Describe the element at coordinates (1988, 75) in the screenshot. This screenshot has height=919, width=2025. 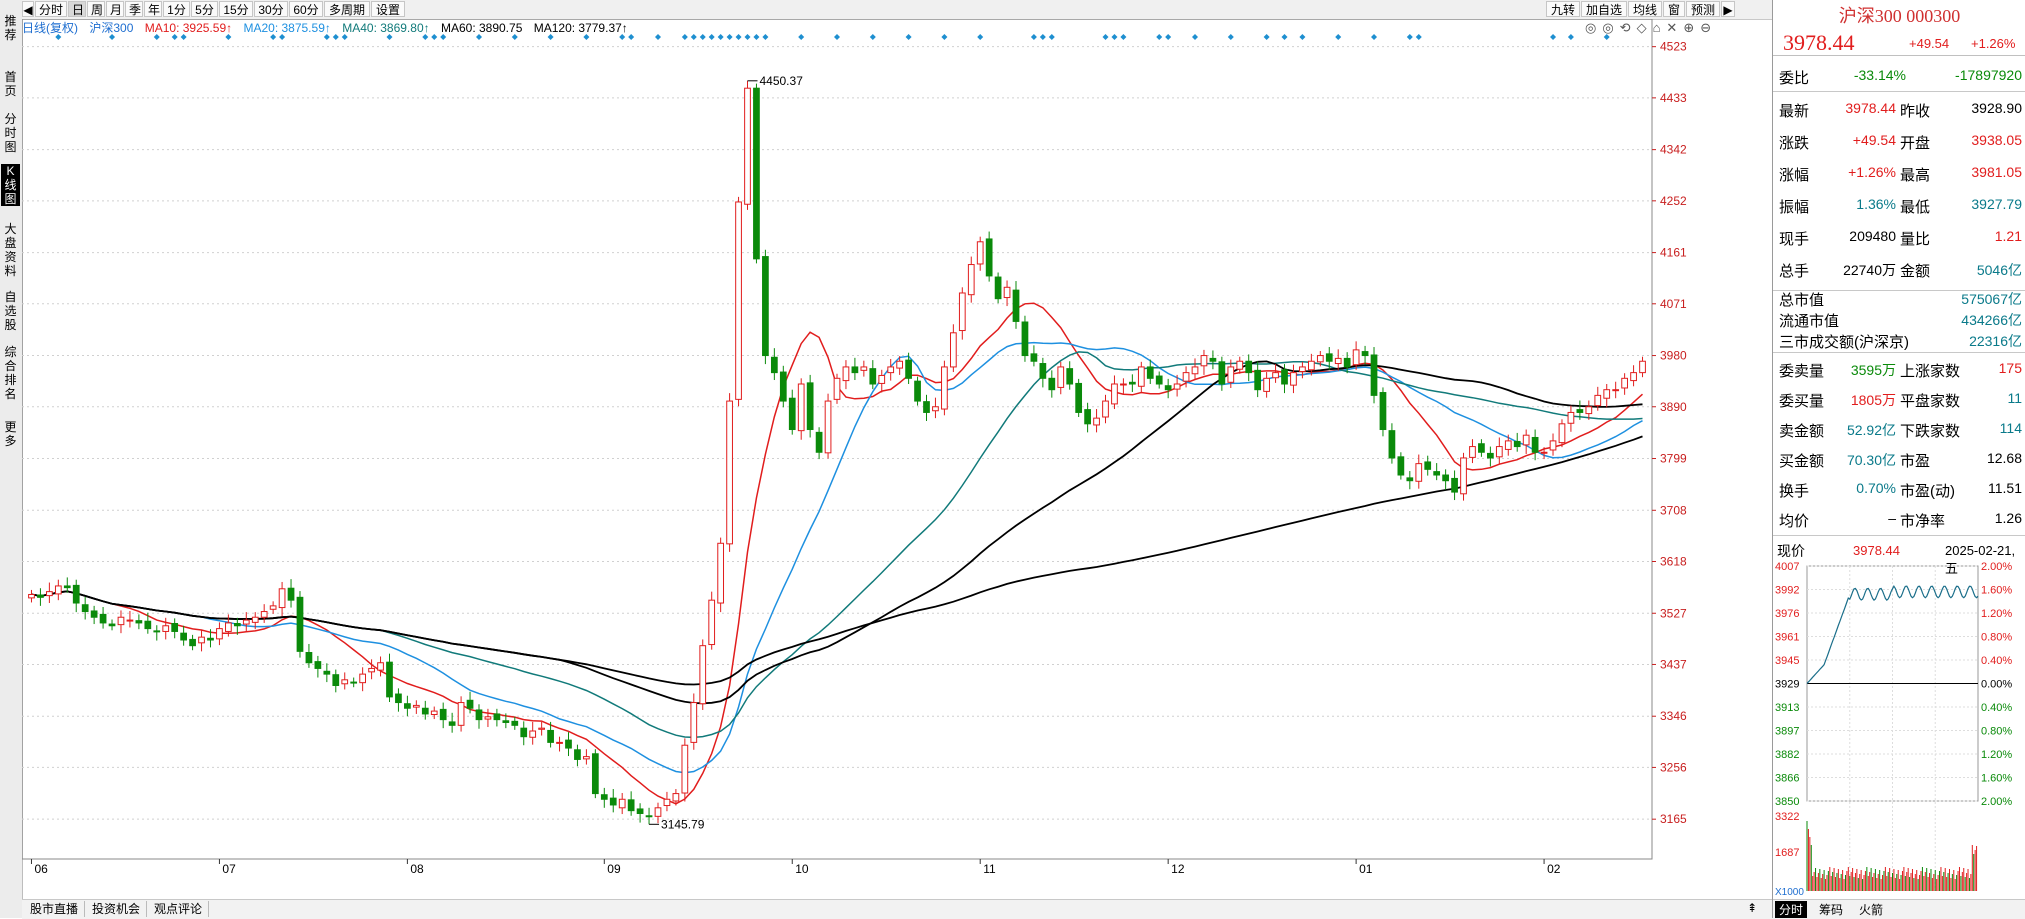
I see `weidiff-value: -17897920` at that location.